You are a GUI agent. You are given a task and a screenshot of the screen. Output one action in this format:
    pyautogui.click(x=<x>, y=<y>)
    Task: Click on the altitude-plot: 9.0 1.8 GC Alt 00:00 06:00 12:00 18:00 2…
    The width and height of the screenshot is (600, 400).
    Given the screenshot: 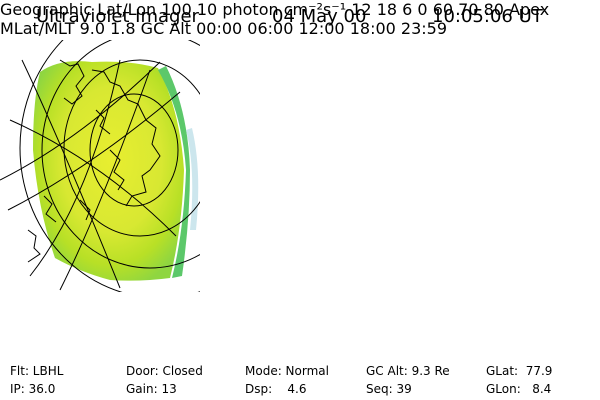 What is the action you would take?
    pyautogui.click(x=263, y=28)
    